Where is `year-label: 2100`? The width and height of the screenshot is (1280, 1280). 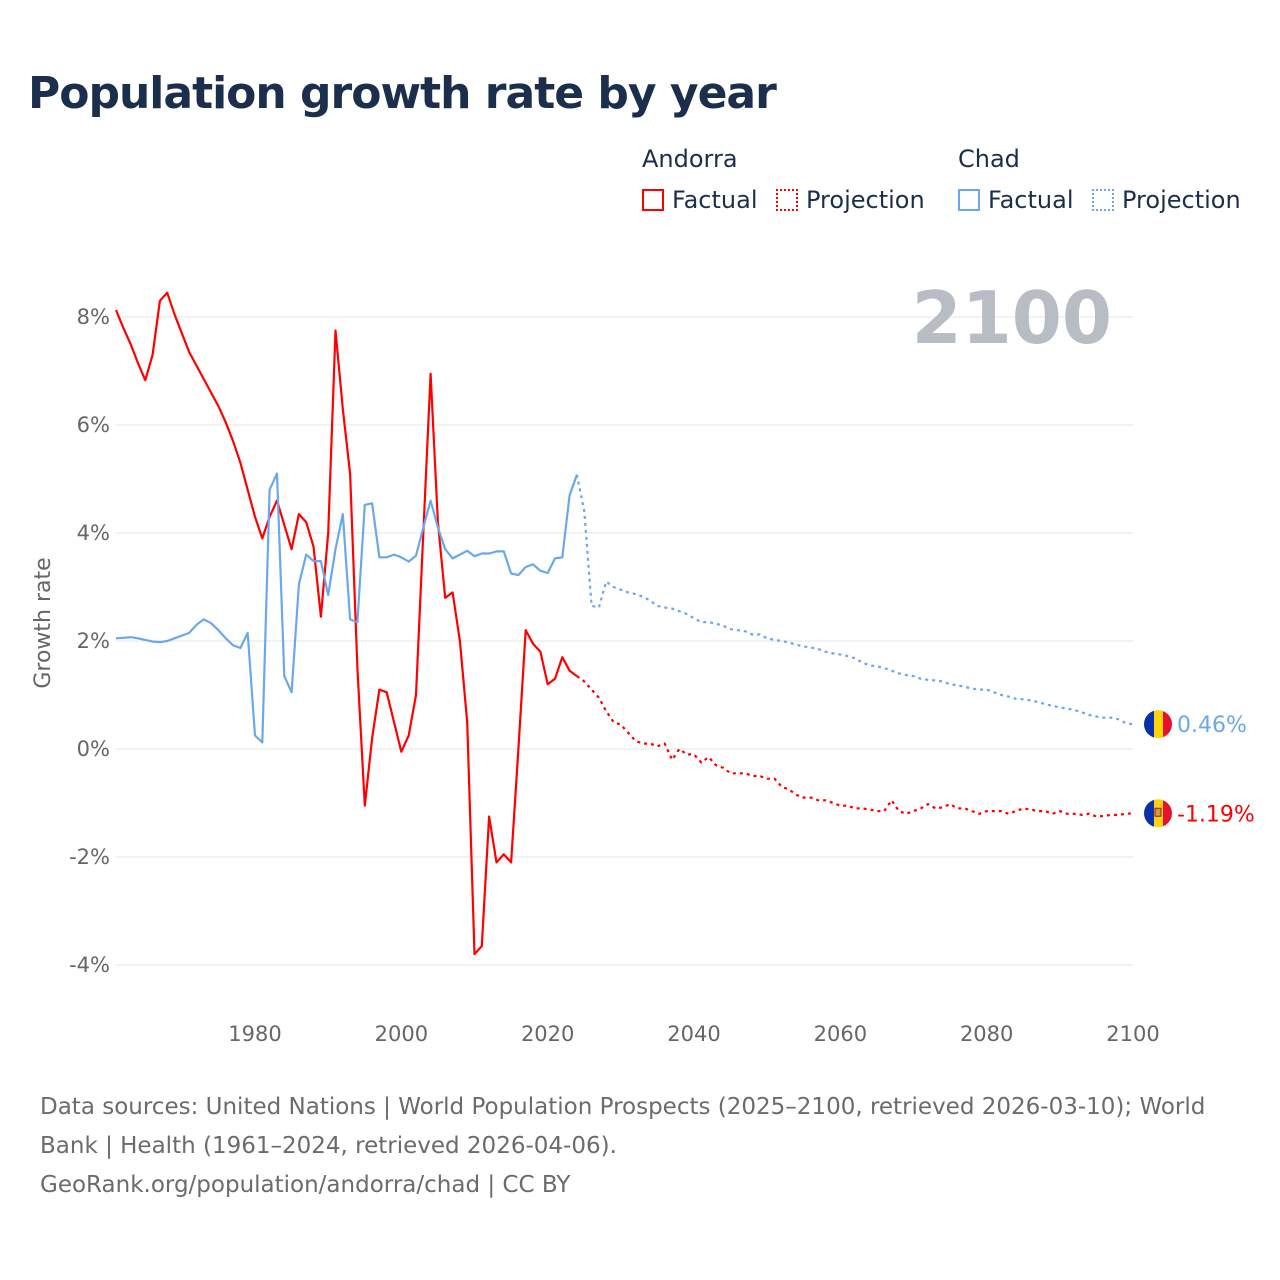 year-label: 2100 is located at coordinates (1012, 318).